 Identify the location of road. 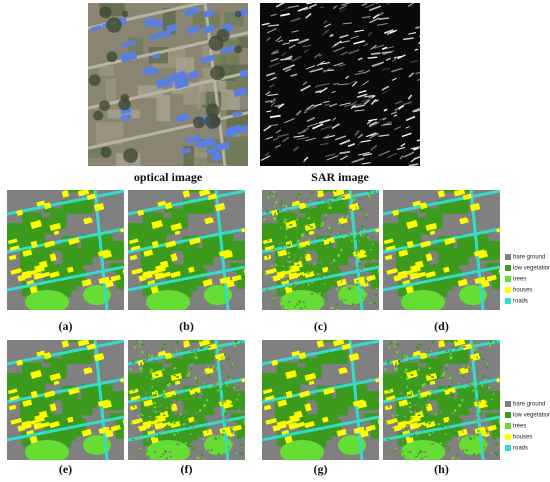
(186, 240).